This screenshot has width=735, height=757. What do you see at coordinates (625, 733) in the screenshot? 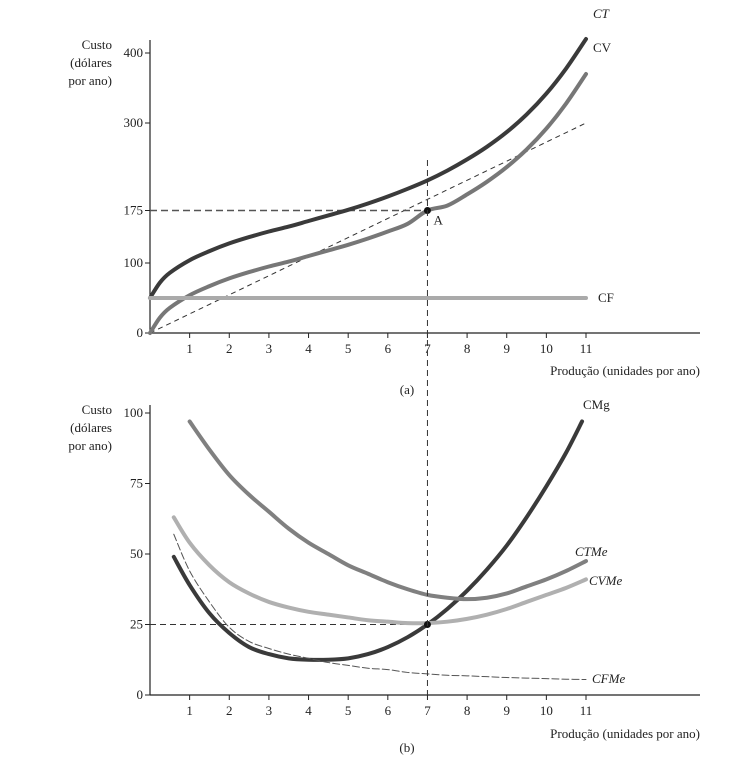
I see `panel-b-xlabel: Produção (unidades por ano)` at bounding box center [625, 733].